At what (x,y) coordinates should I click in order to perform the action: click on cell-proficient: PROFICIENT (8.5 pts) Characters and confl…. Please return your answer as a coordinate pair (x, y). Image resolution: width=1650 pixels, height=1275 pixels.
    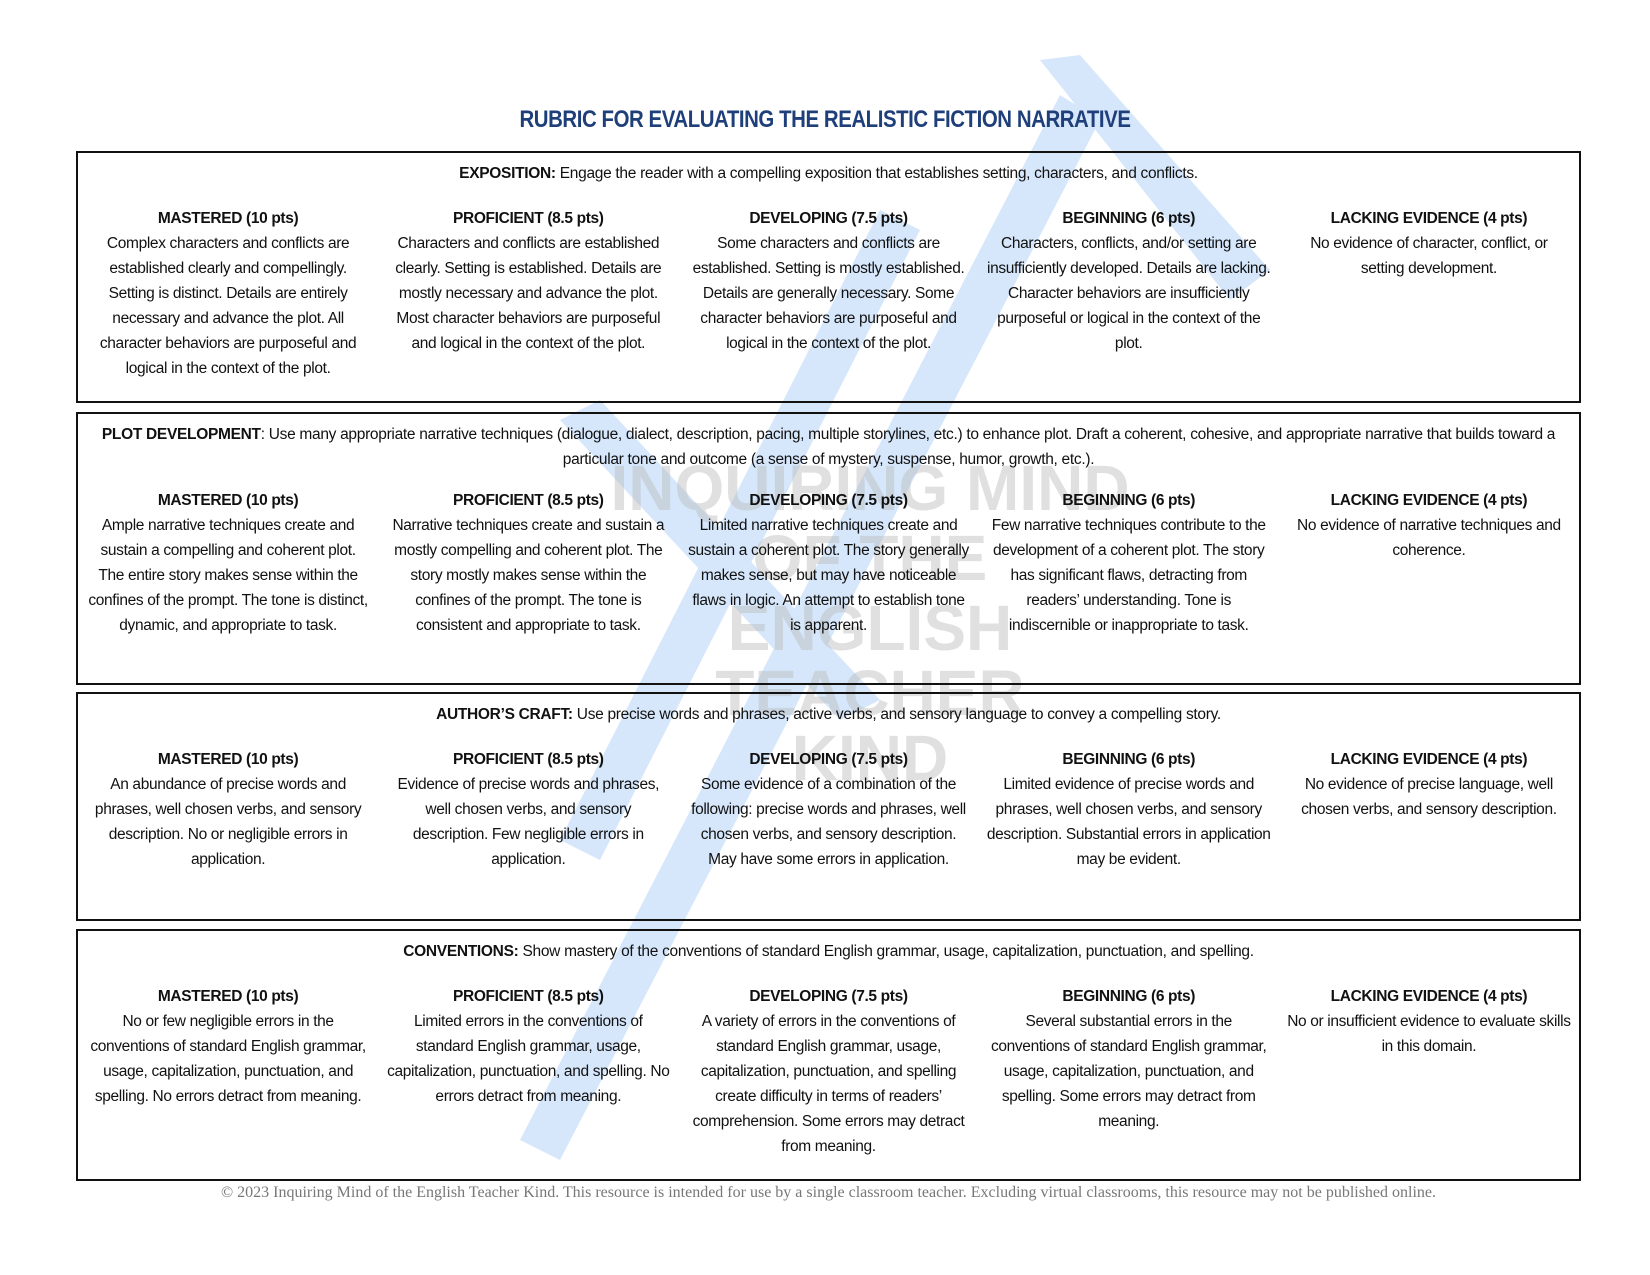
    Looking at the image, I should click on (528, 281).